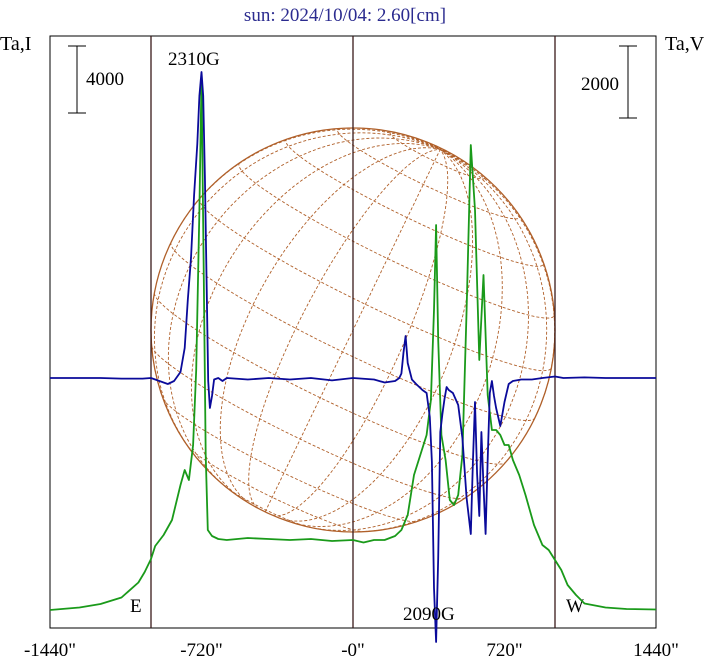  What do you see at coordinates (352, 82) in the screenshot?
I see `scale-bars: 4000 2000` at bounding box center [352, 82].